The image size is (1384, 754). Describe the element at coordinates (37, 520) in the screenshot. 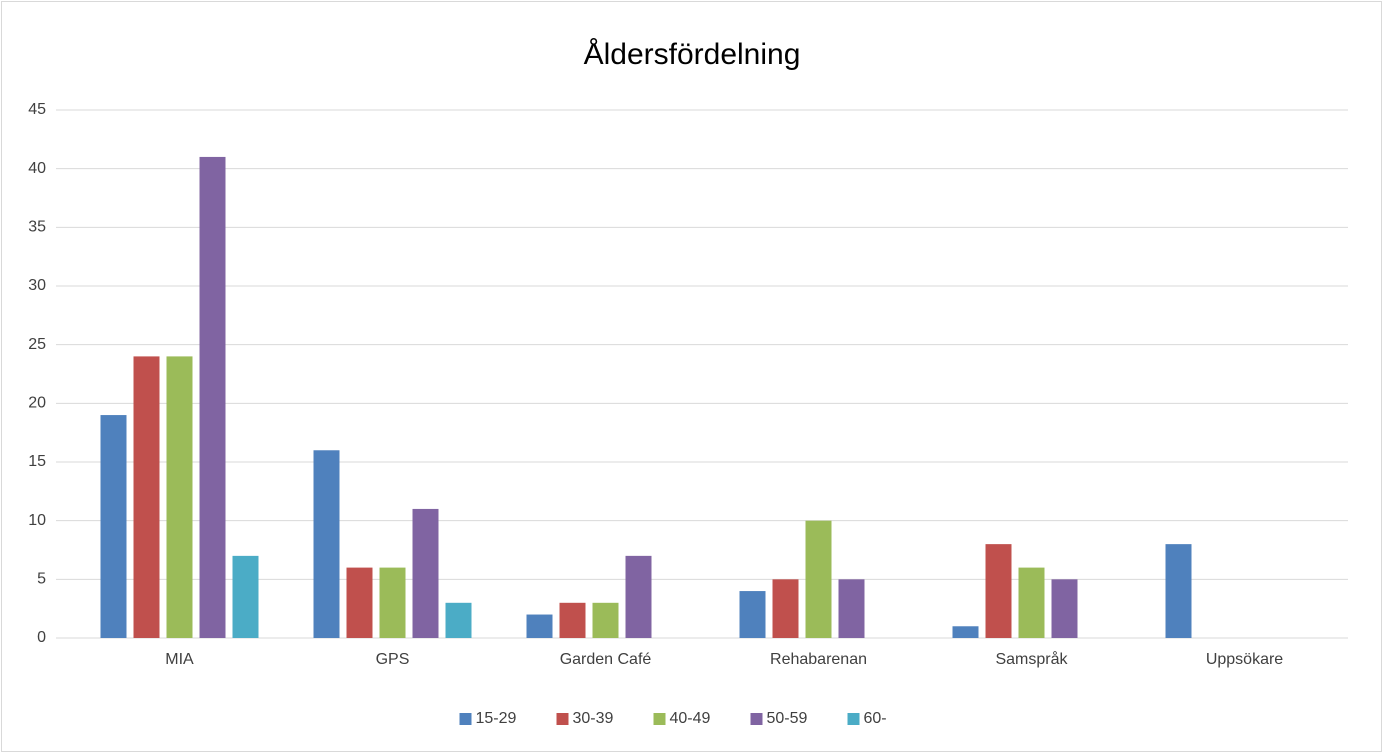

I see `y-tick-label: 10` at that location.